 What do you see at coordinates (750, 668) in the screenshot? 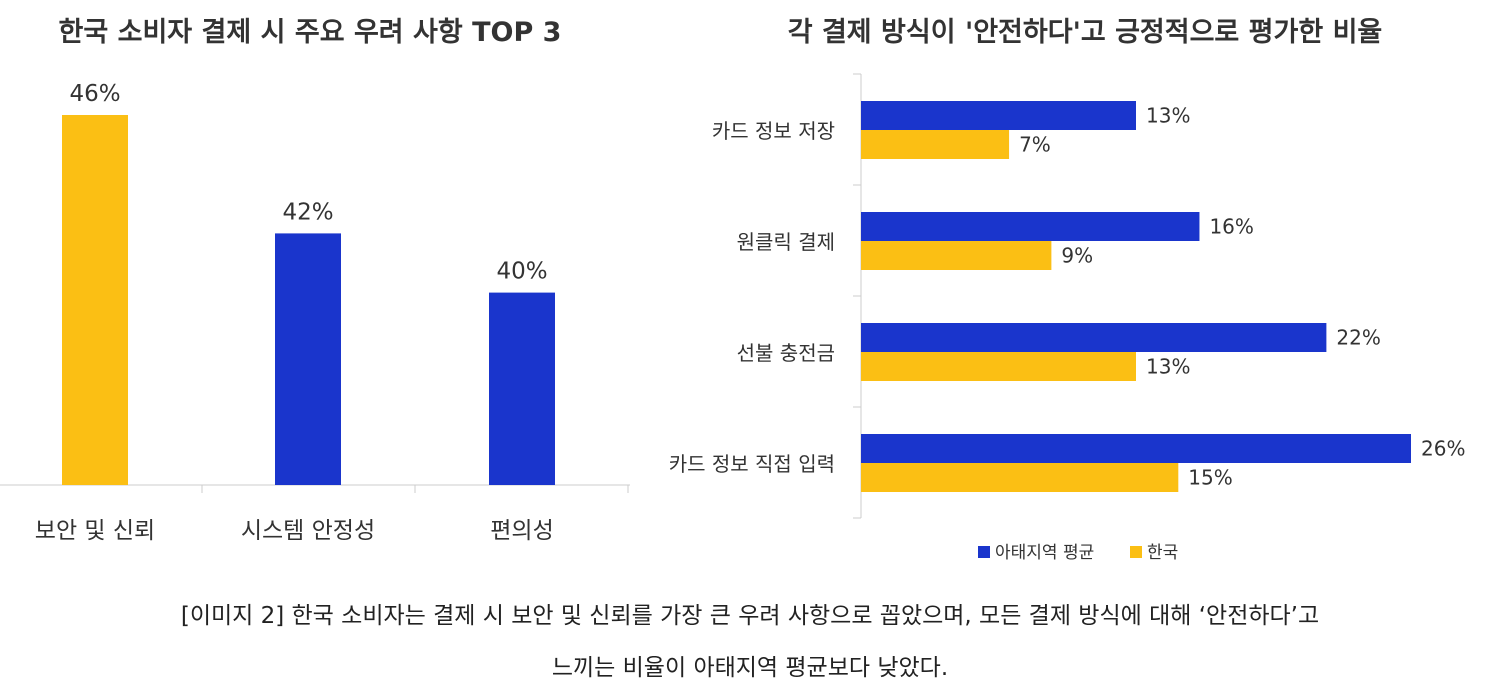
I see `caption-line-2: 느끼는 비율이 아태지역 평균보다 낮았다.` at bounding box center [750, 668].